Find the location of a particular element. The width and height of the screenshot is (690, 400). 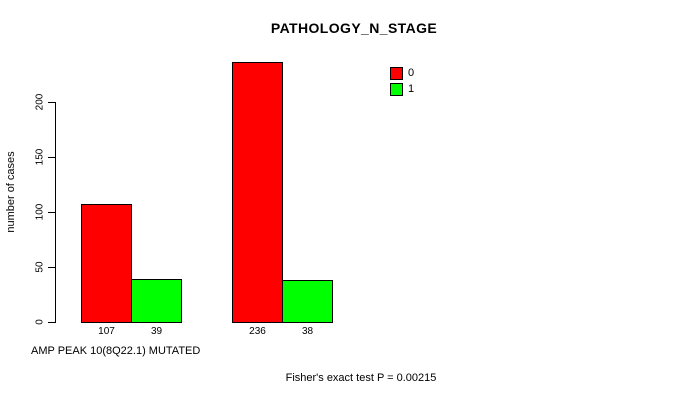

chart-title: PATHOLOGY_N_STAGE is located at coordinates (354, 28).